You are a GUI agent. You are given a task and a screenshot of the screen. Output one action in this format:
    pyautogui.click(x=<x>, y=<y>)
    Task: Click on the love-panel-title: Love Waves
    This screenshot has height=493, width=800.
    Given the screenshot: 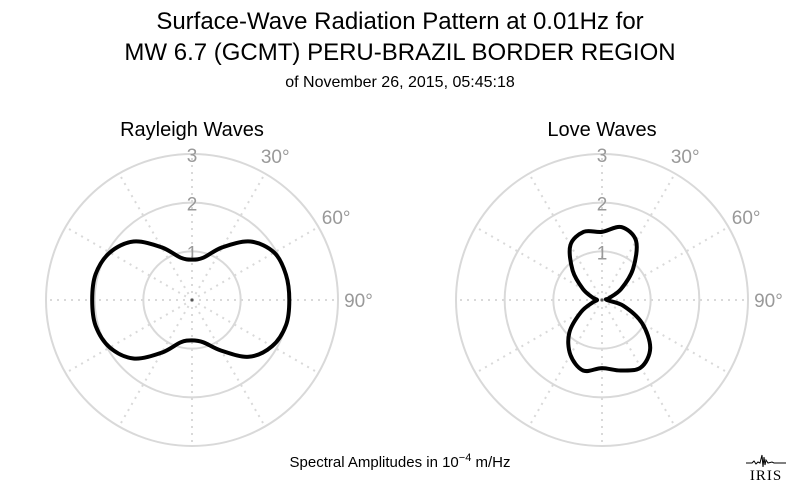 What is the action you would take?
    pyautogui.click(x=602, y=130)
    